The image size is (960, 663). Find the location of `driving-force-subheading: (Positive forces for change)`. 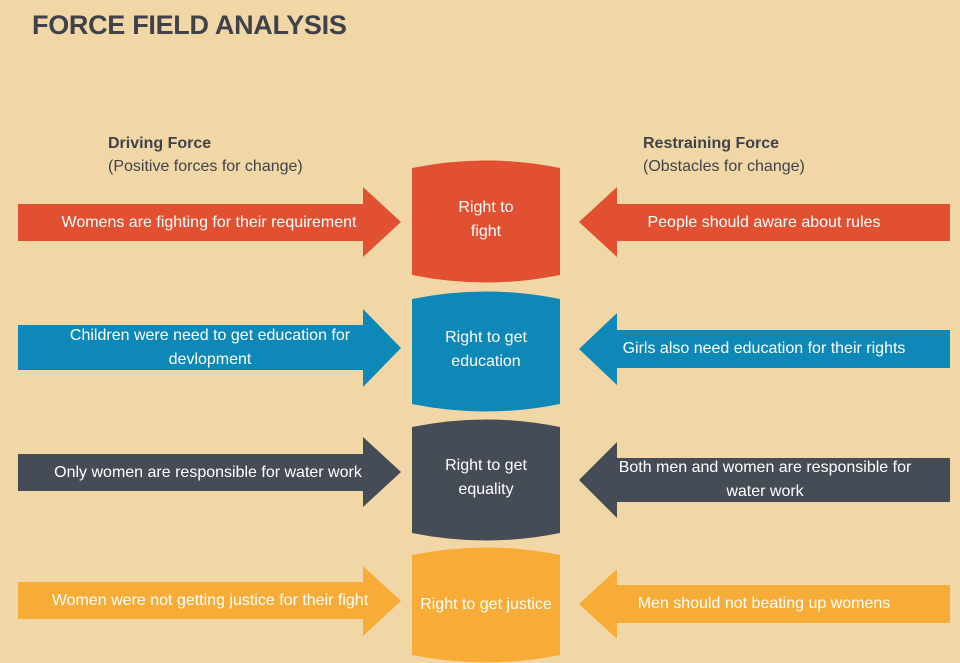

driving-force-subheading: (Positive forces for change) is located at coordinates (205, 166).